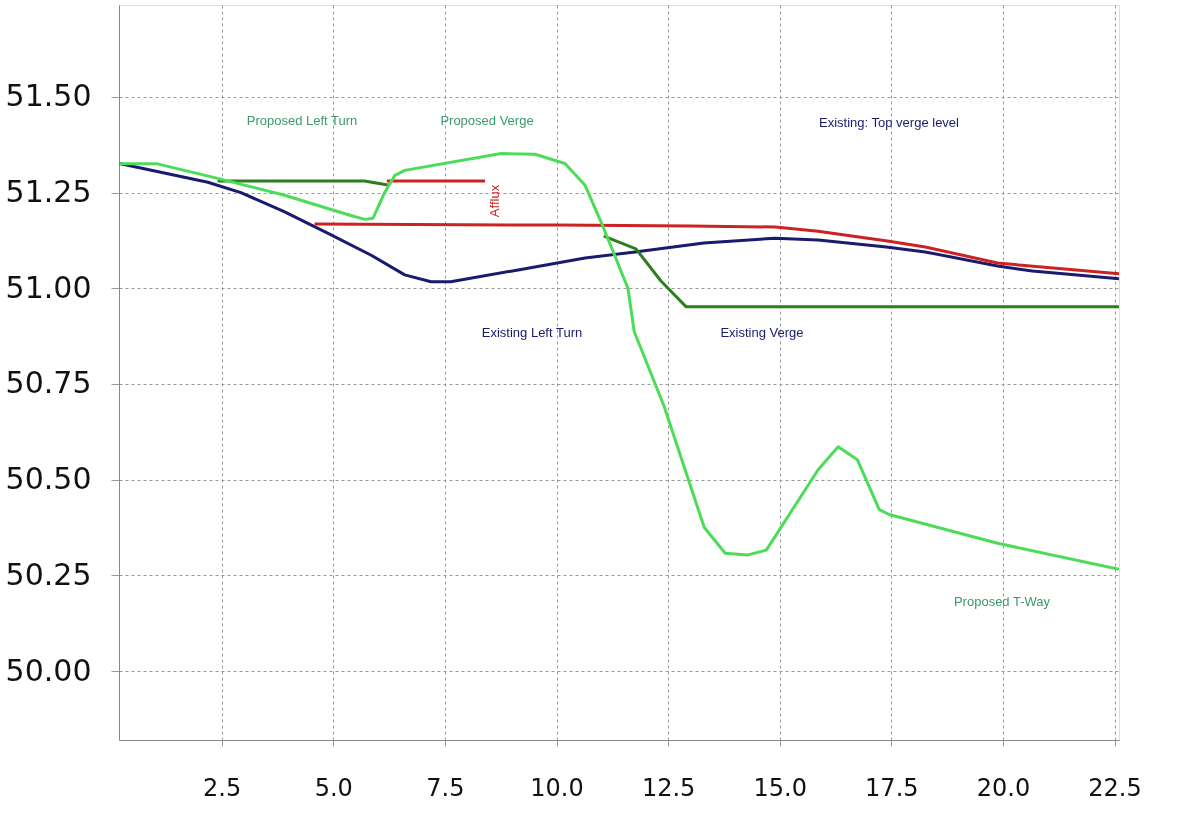  Describe the element at coordinates (48, 192) in the screenshot. I see `y-tick-label: 51.25` at that location.